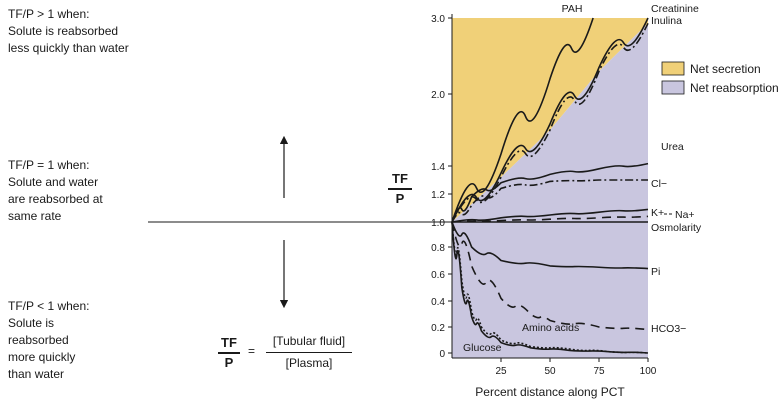 This screenshot has height=402, width=782. What do you see at coordinates (309, 363) in the screenshot?
I see `formula-rhs-bottom: [Plasma]` at bounding box center [309, 363].